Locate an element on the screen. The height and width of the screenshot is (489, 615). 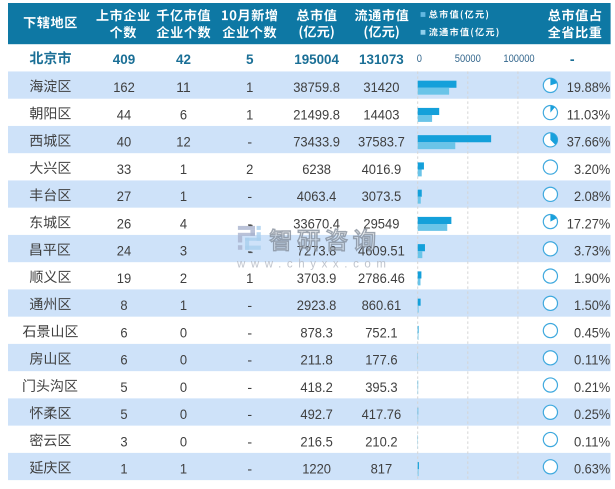
svg-text: 27 is located at coordinates (124, 197).